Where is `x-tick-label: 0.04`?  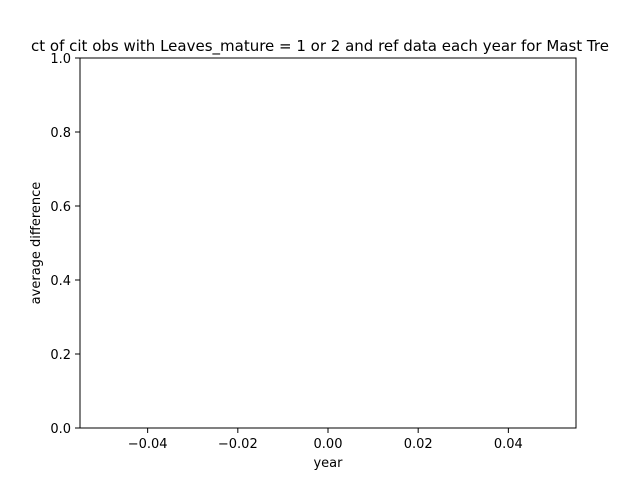
x-tick-label: 0.04 is located at coordinates (508, 444).